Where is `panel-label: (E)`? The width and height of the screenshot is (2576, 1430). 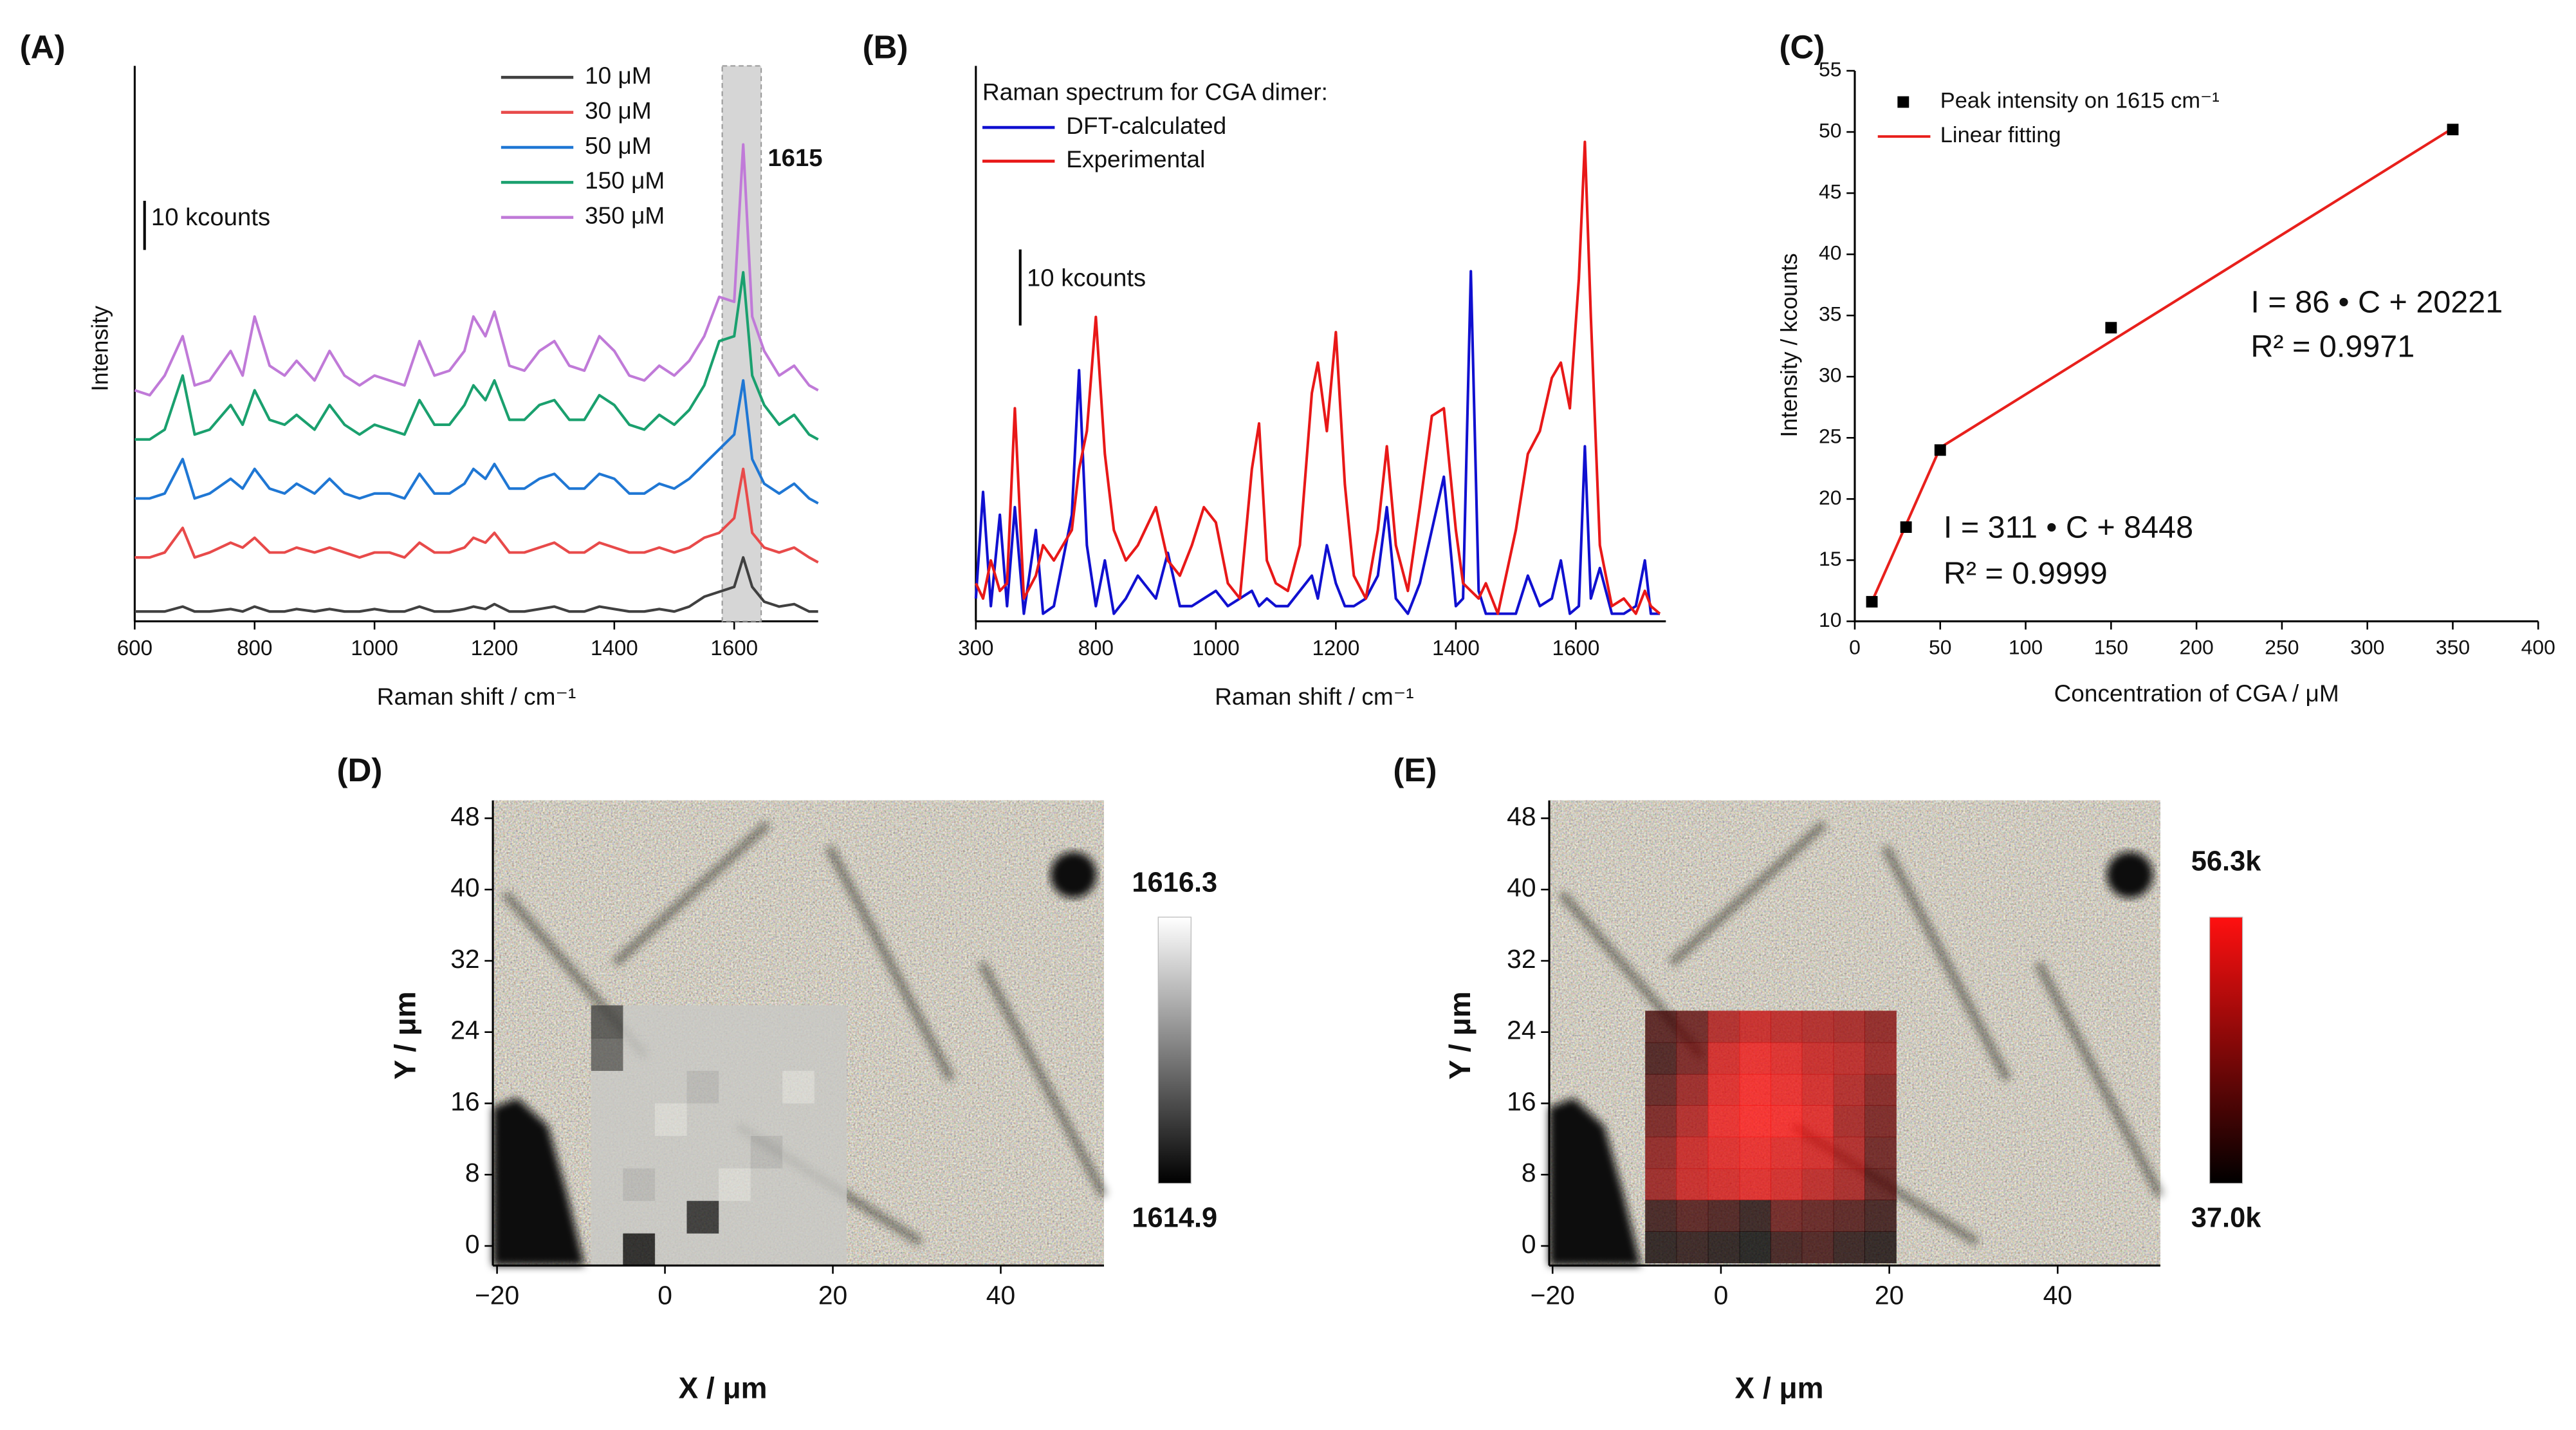
panel-label: (E) is located at coordinates (1415, 770).